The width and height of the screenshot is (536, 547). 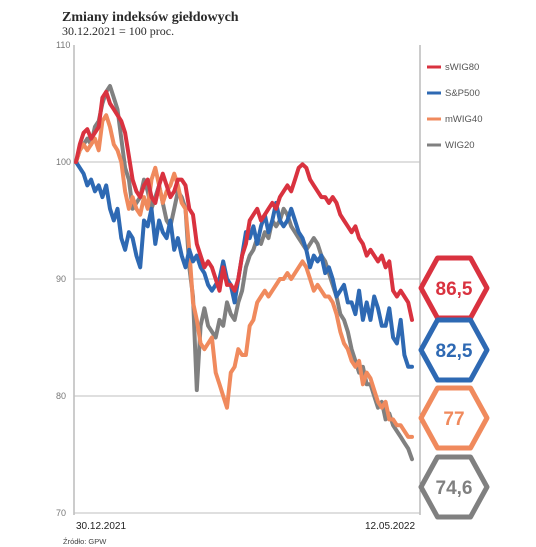 I want to click on end-value-label: 82,5, so click(x=454, y=351).